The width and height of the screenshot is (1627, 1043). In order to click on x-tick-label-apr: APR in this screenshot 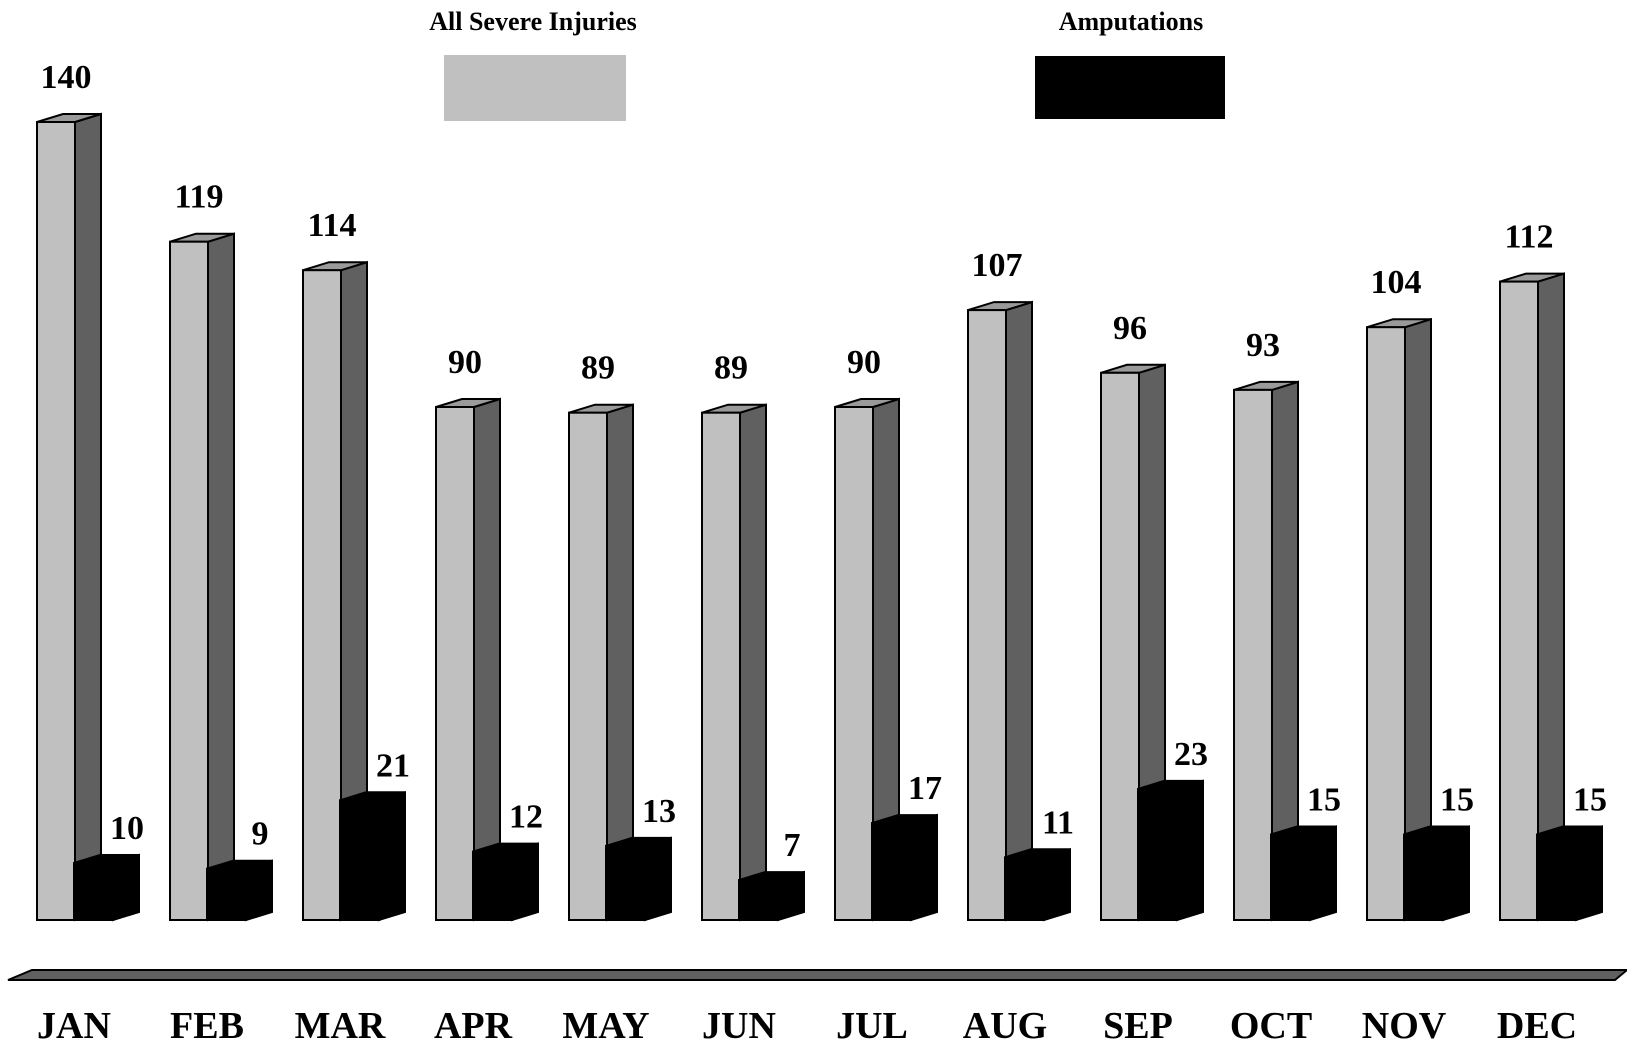, I will do `click(473, 1024)`.